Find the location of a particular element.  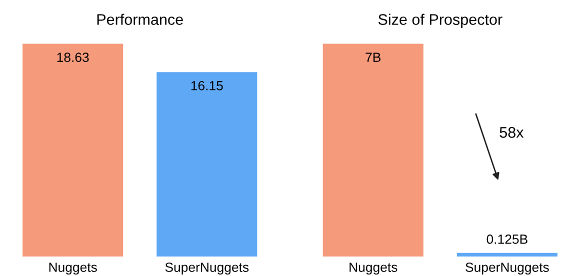

data-label: 7B is located at coordinates (373, 57).